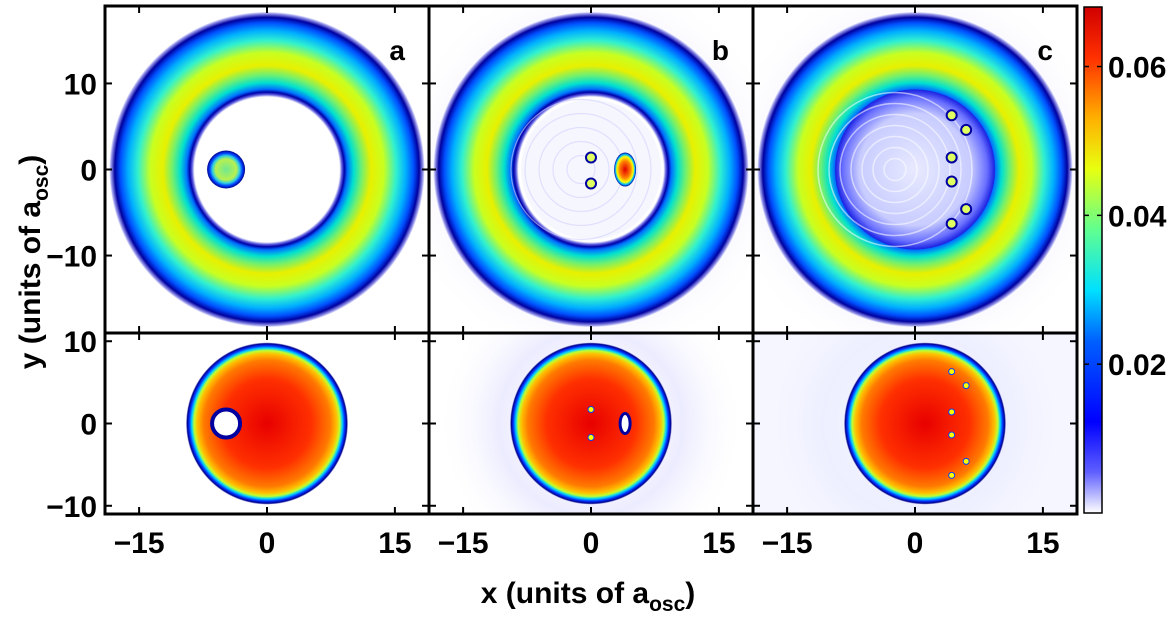 The height and width of the screenshot is (623, 1176). Describe the element at coordinates (1137, 68) in the screenshot. I see `colorbar-tick-label: 0.06` at that location.